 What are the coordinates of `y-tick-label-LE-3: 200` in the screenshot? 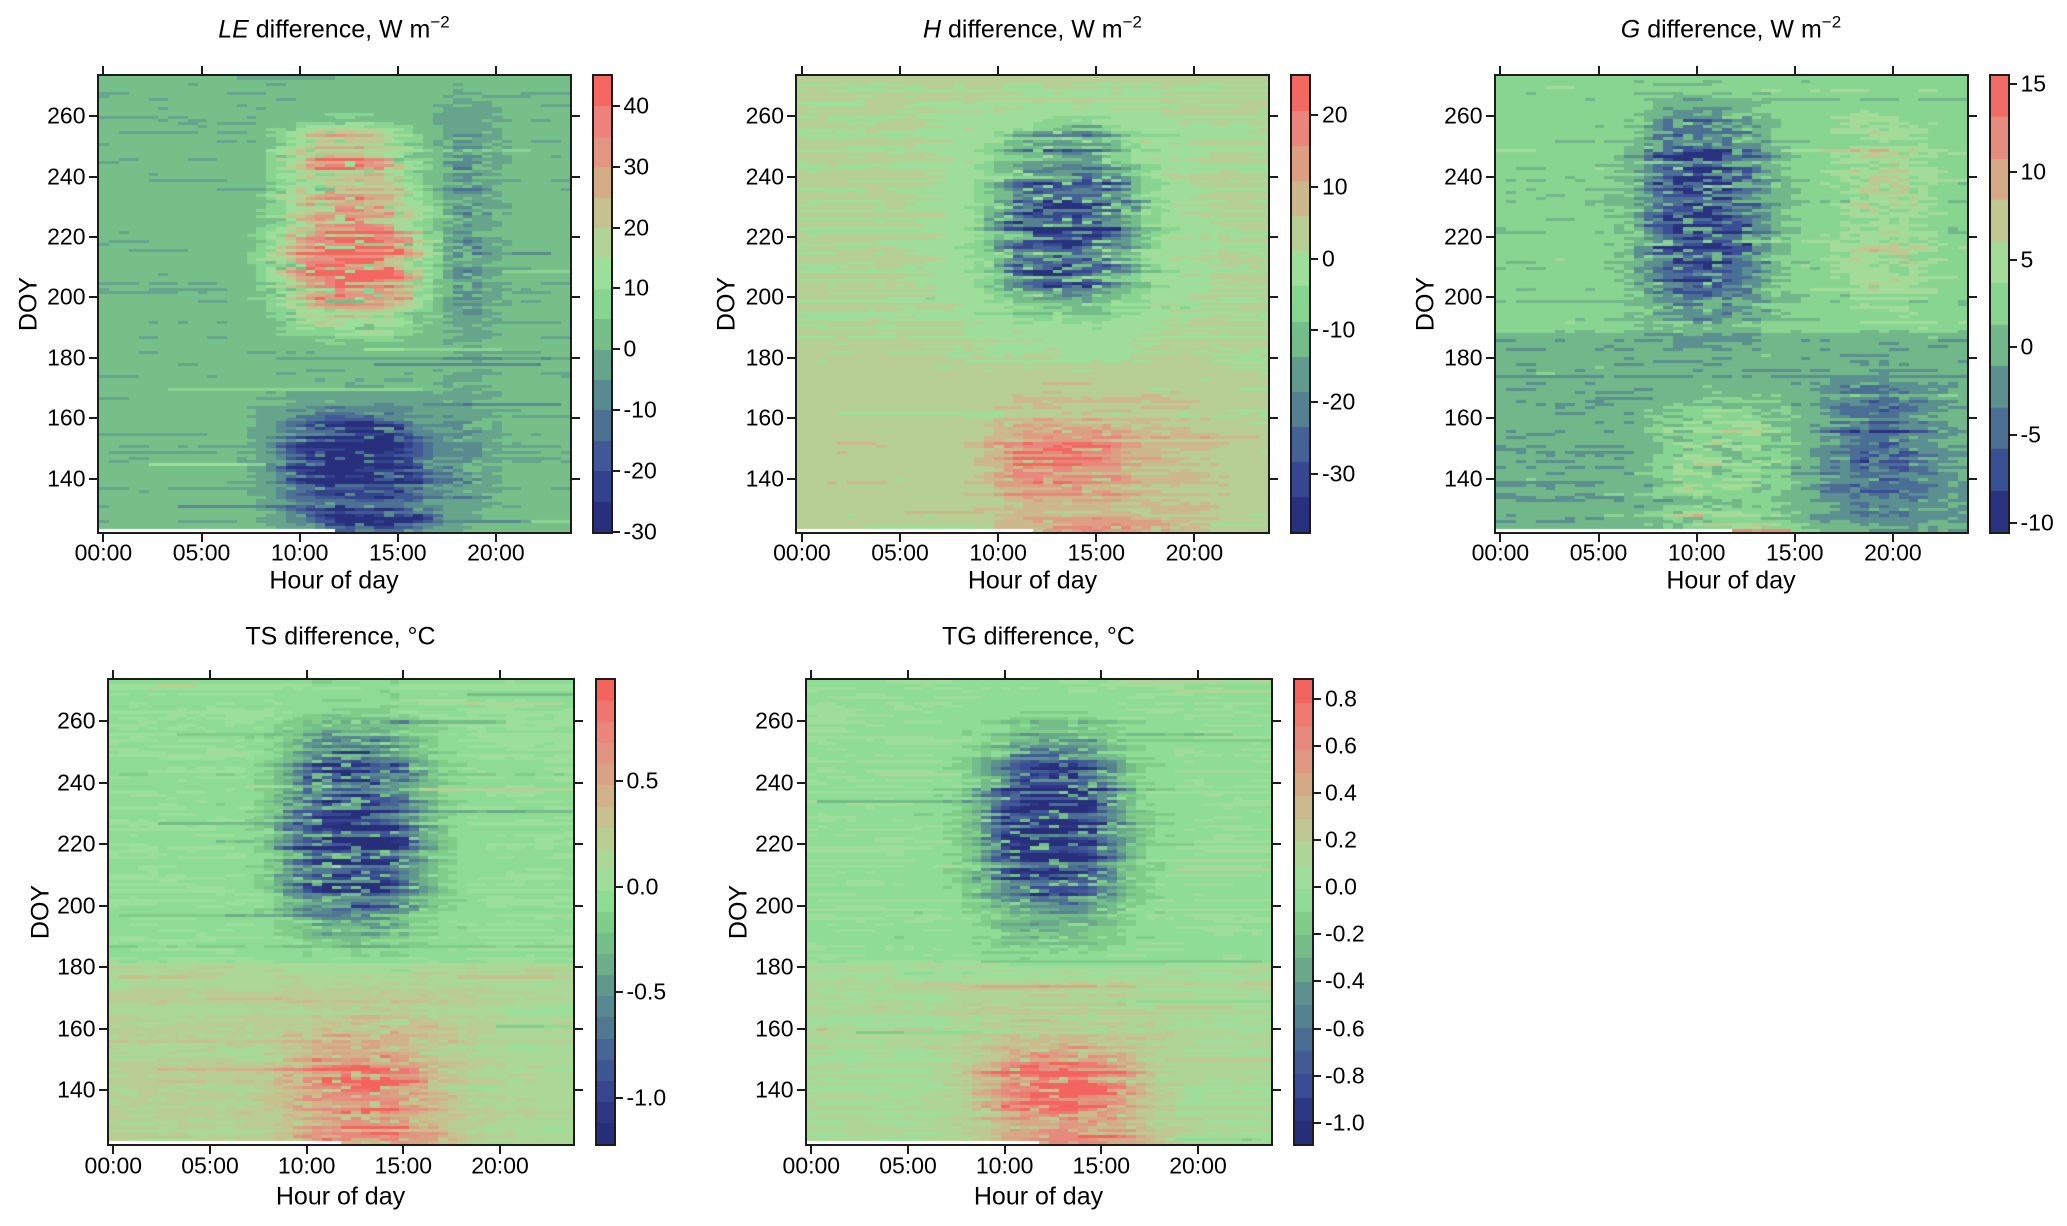 It's located at (66, 296).